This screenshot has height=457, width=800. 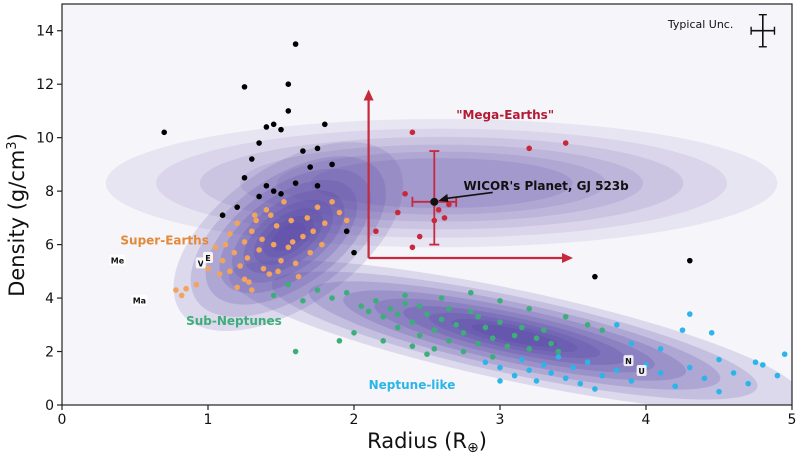 I want to click on x-tick-label: 0, so click(x=62, y=420).